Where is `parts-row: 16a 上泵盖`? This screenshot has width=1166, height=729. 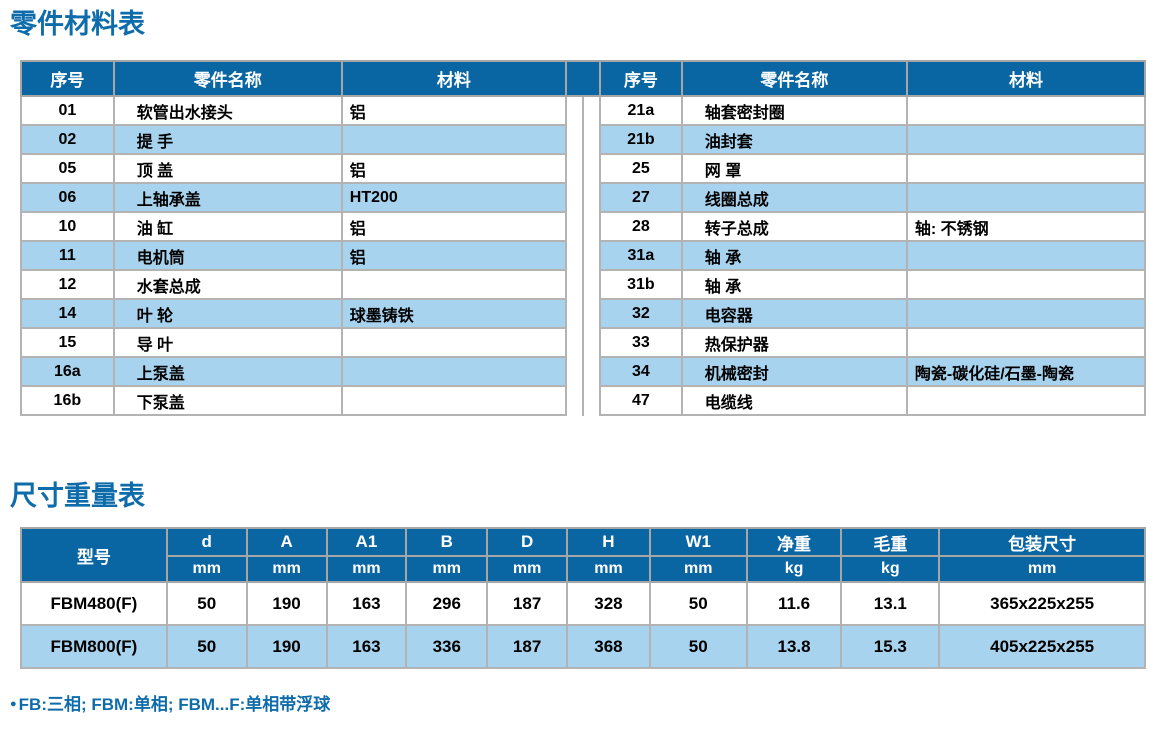 parts-row: 16a 上泵盖 is located at coordinates (294, 371).